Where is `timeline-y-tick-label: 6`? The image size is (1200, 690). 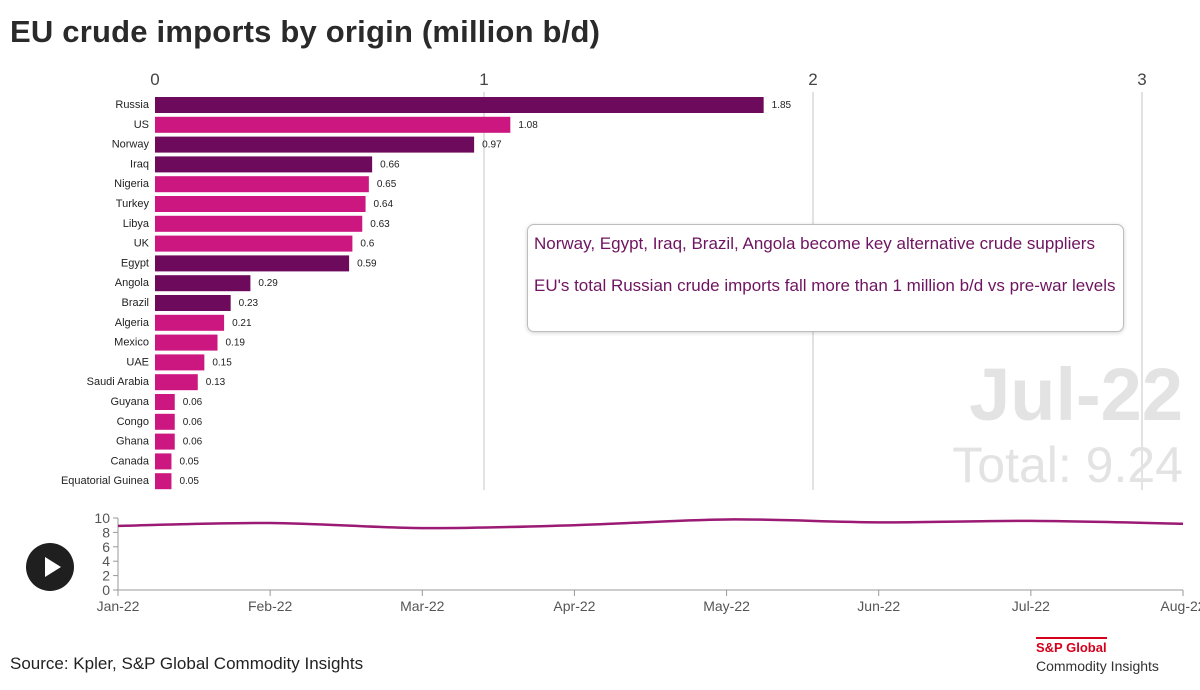
timeline-y-tick-label: 6 is located at coordinates (106, 547).